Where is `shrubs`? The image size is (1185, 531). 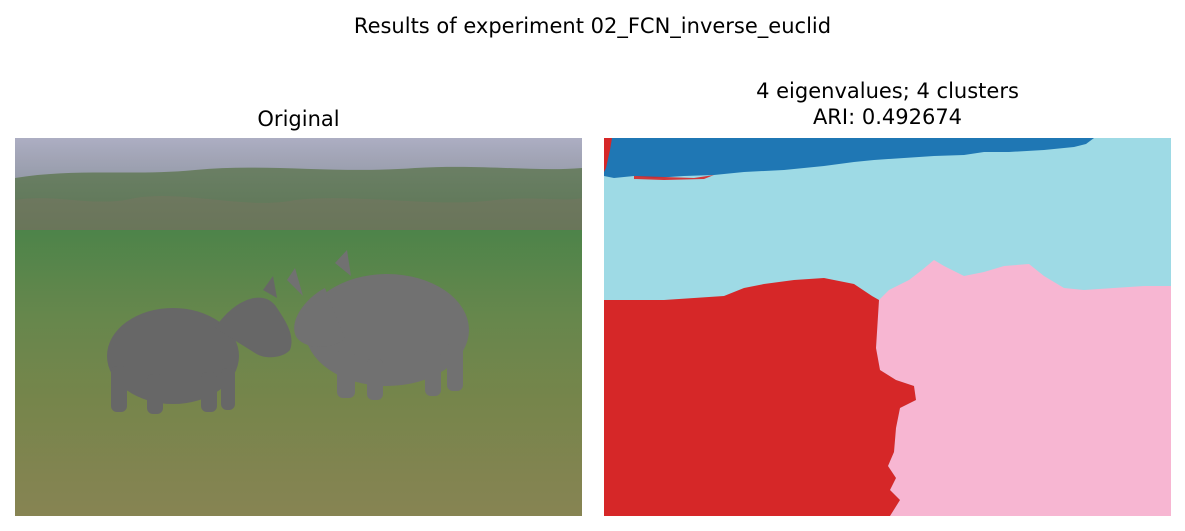 shrubs is located at coordinates (298, 217).